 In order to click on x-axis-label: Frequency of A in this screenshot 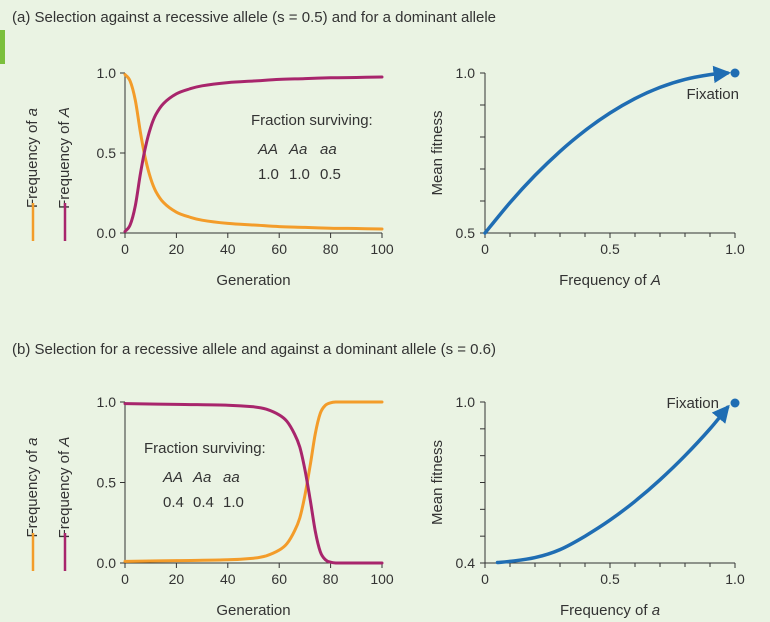, I will do `click(610, 280)`.